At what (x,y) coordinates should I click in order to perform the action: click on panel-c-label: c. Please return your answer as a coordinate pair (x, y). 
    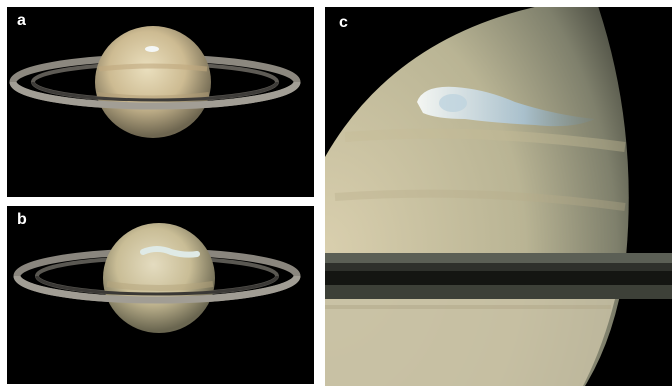
    Looking at the image, I should click on (343, 22).